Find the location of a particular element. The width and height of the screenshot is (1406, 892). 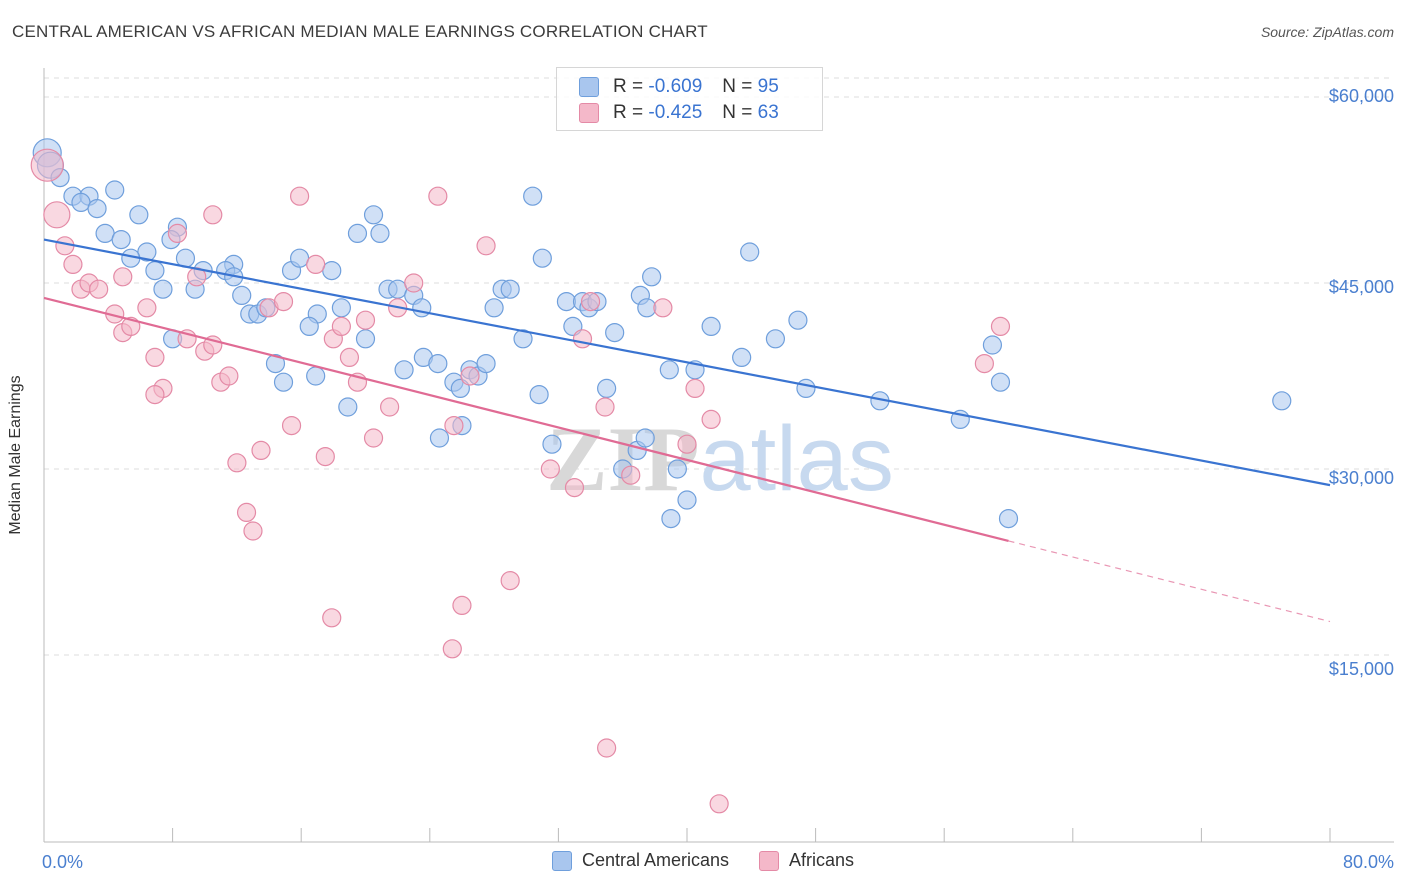

bottom-legend: Central Americans Africans is located at coordinates (703, 860).